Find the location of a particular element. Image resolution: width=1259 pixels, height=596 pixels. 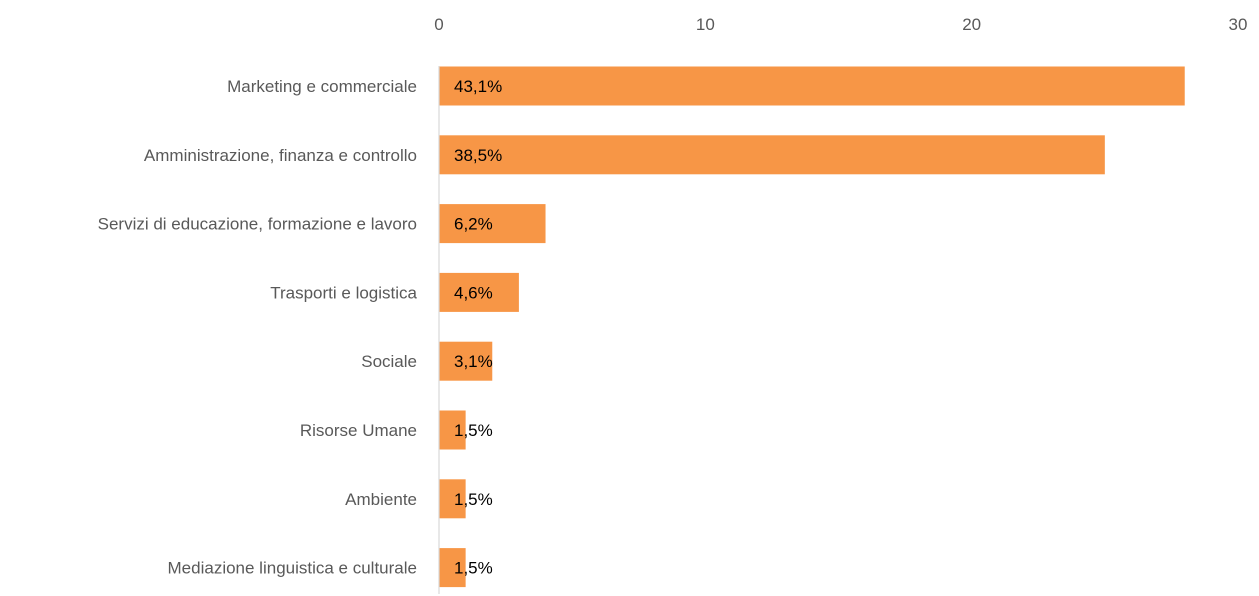

category-label: Amministrazione, finanza e controllo is located at coordinates (280, 155).